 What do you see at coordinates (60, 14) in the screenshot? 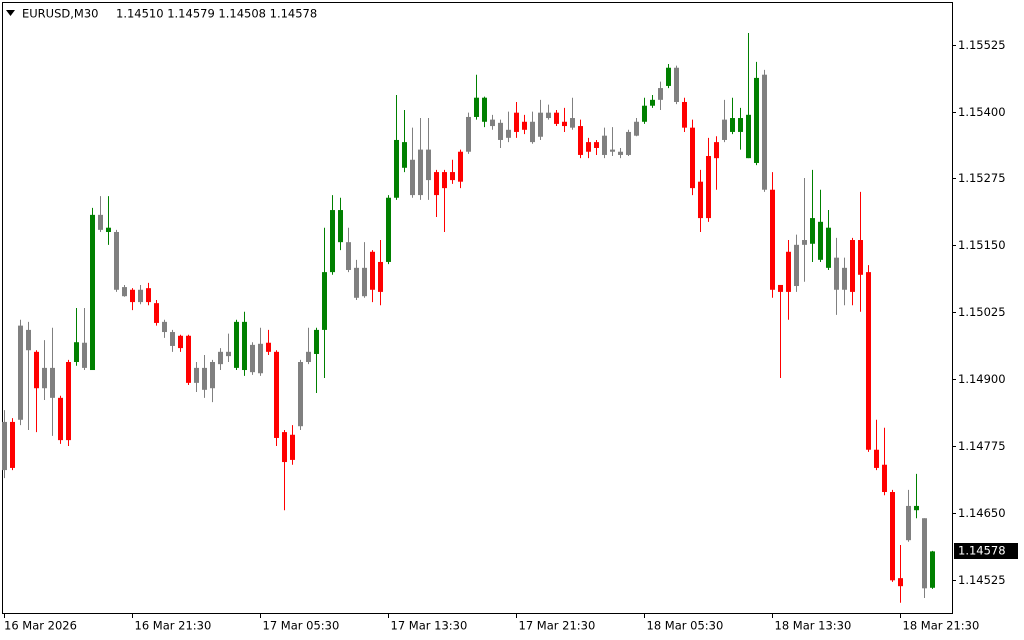
I see `symbol-label: EURUSD,M30` at bounding box center [60, 14].